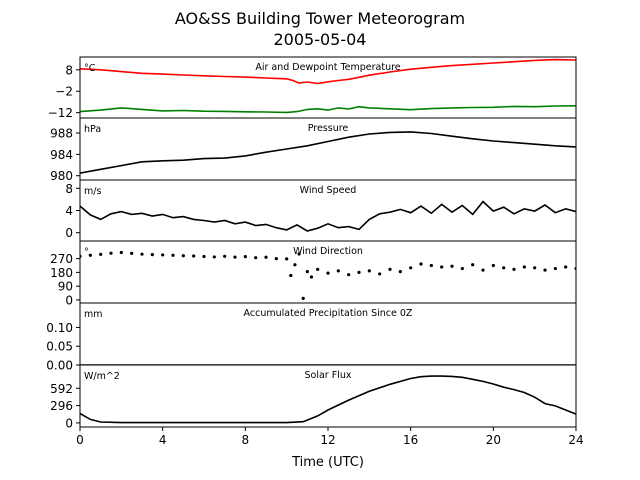 This screenshot has width=640, height=480. What do you see at coordinates (92, 191) in the screenshot?
I see `panel-3-unit-label: m/s` at bounding box center [92, 191].